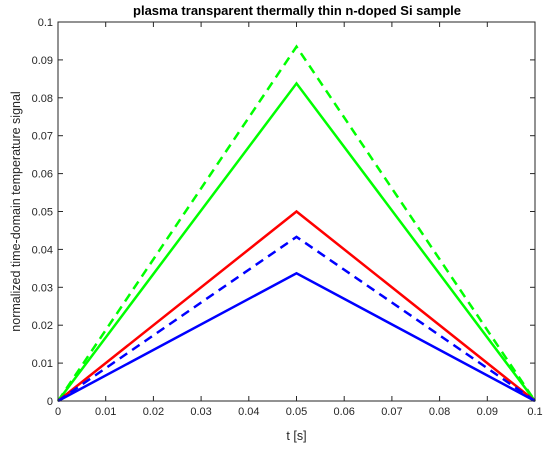 Image resolution: width=550 pixels, height=450 pixels. Describe the element at coordinates (200, 412) in the screenshot. I see `x-tick-label: 0.03` at that location.